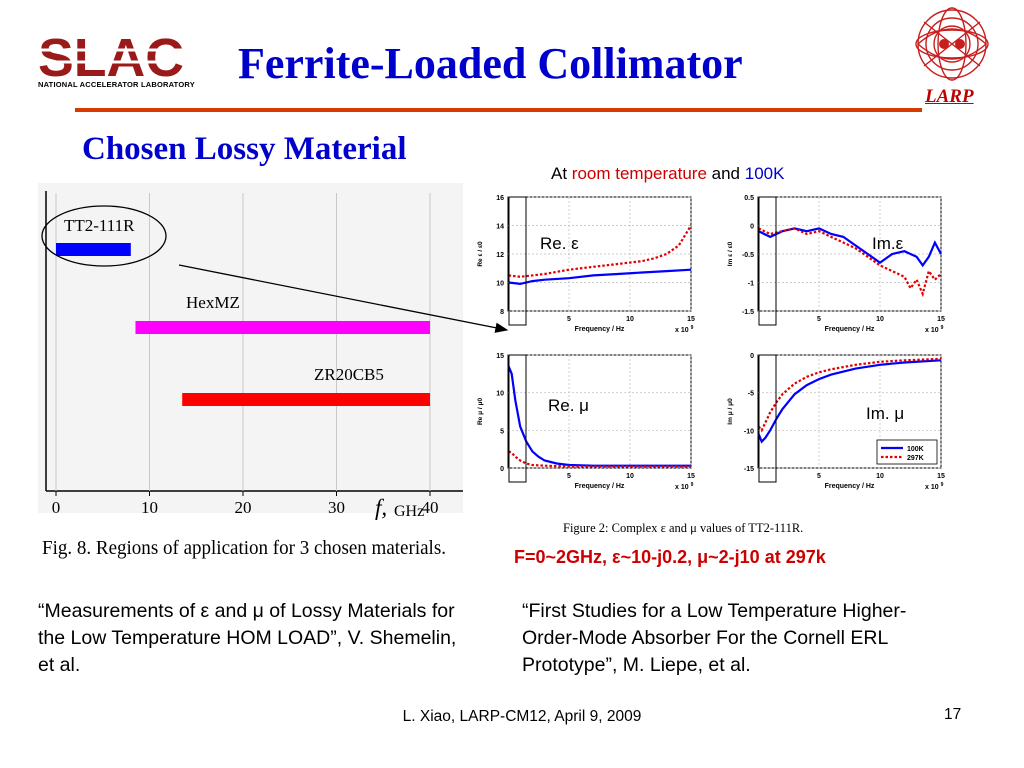 Image resolution: width=1024 pixels, height=768 pixels. I want to click on fig8-tick-label: 20, so click(243, 507).